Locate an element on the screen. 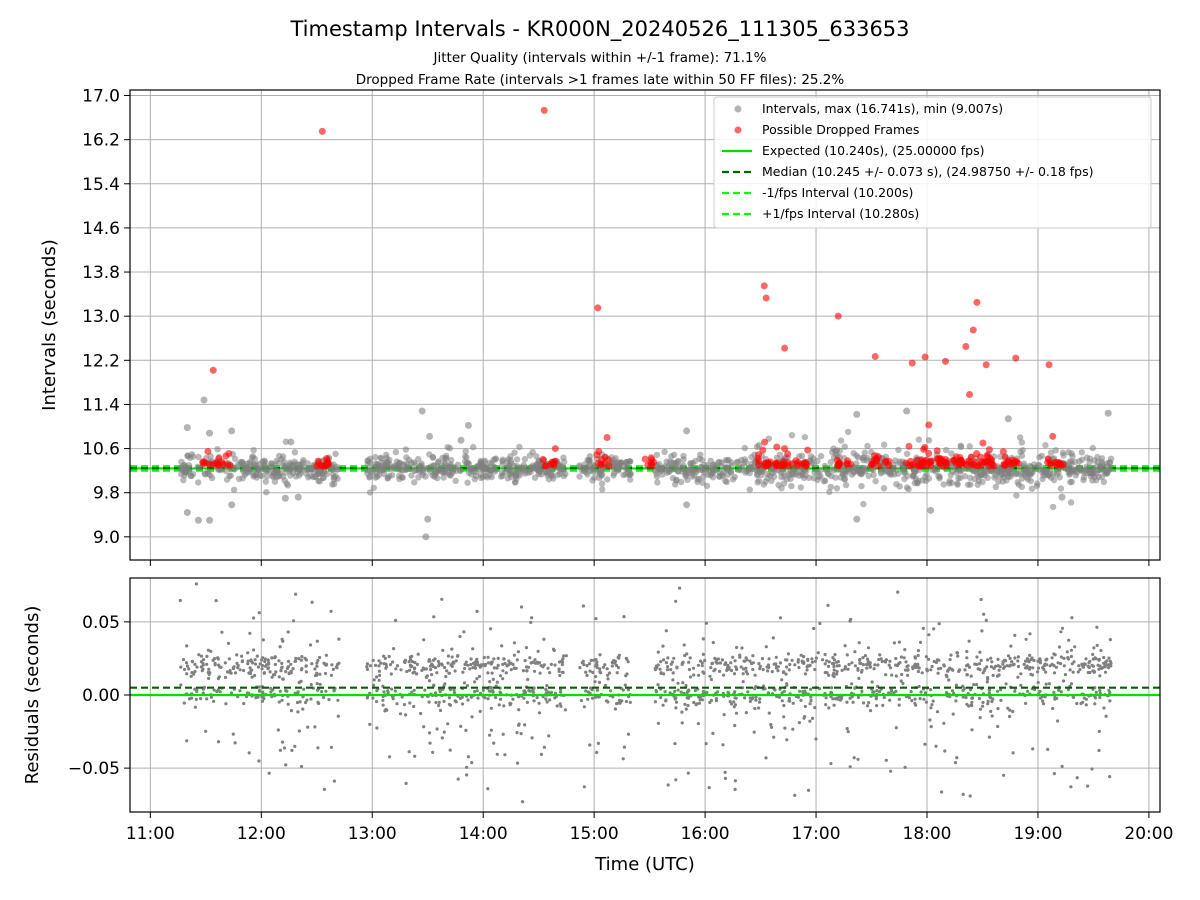  legend-label-plus-fps: +1/fps Interval (10.280s) is located at coordinates (840, 213).